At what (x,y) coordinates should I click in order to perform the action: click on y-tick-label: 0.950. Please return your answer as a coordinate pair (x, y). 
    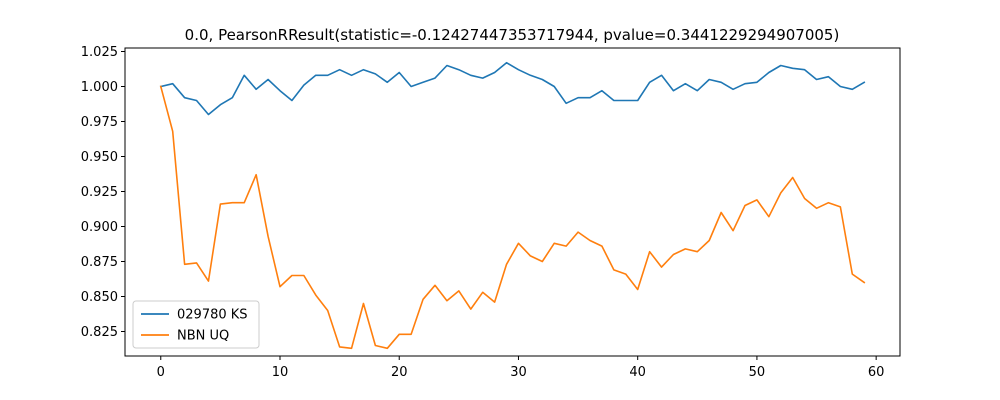
    Looking at the image, I should click on (99, 157).